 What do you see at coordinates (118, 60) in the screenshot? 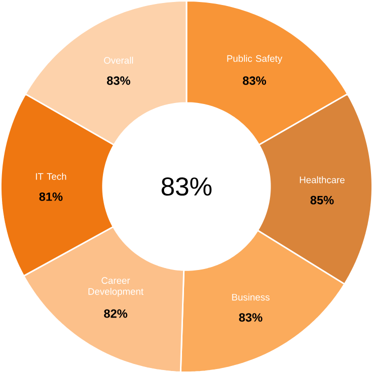
I see `slice-label: Overall` at bounding box center [118, 60].